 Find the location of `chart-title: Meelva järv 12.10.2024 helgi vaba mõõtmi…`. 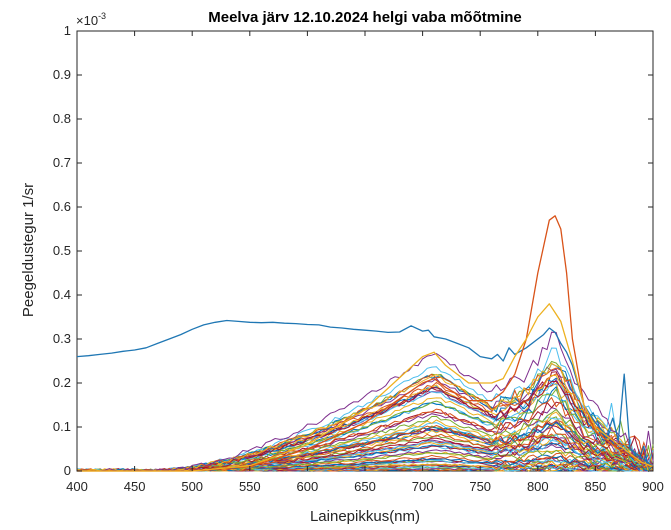

chart-title: Meelva järv 12.10.2024 helgi vaba mõõtmi… is located at coordinates (365, 17).